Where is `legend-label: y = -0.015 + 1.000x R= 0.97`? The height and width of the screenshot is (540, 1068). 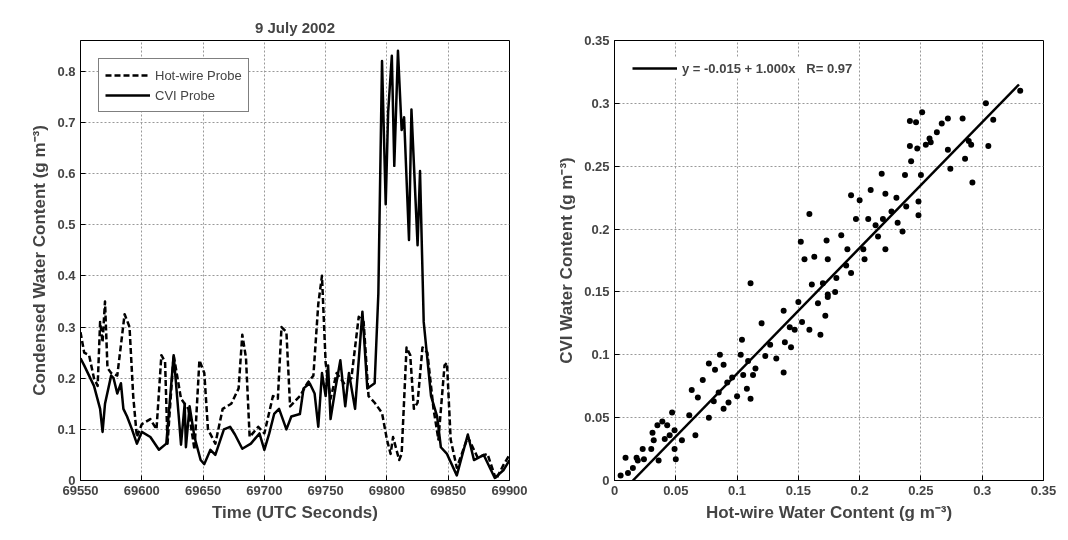 legend-label: y = -0.015 + 1.000x R= 0.97 is located at coordinates (767, 68).